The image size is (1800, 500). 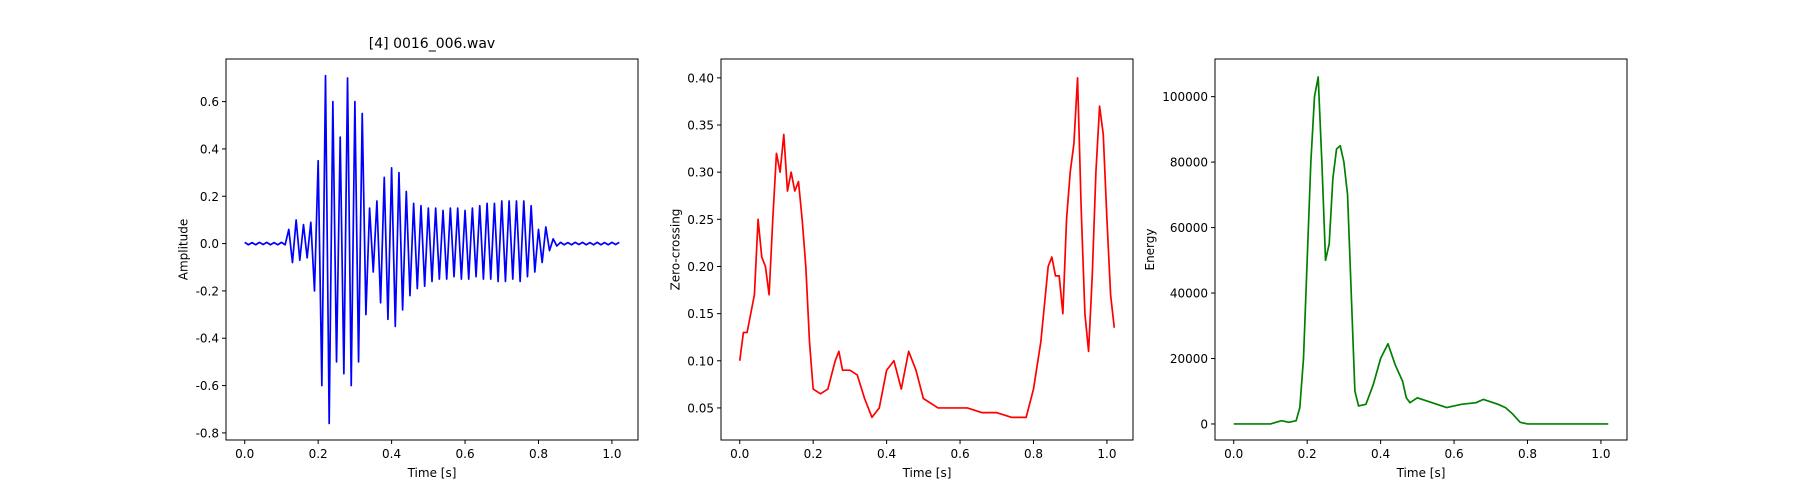 I want to click on y-tick-label: 0.15, so click(x=700, y=314).